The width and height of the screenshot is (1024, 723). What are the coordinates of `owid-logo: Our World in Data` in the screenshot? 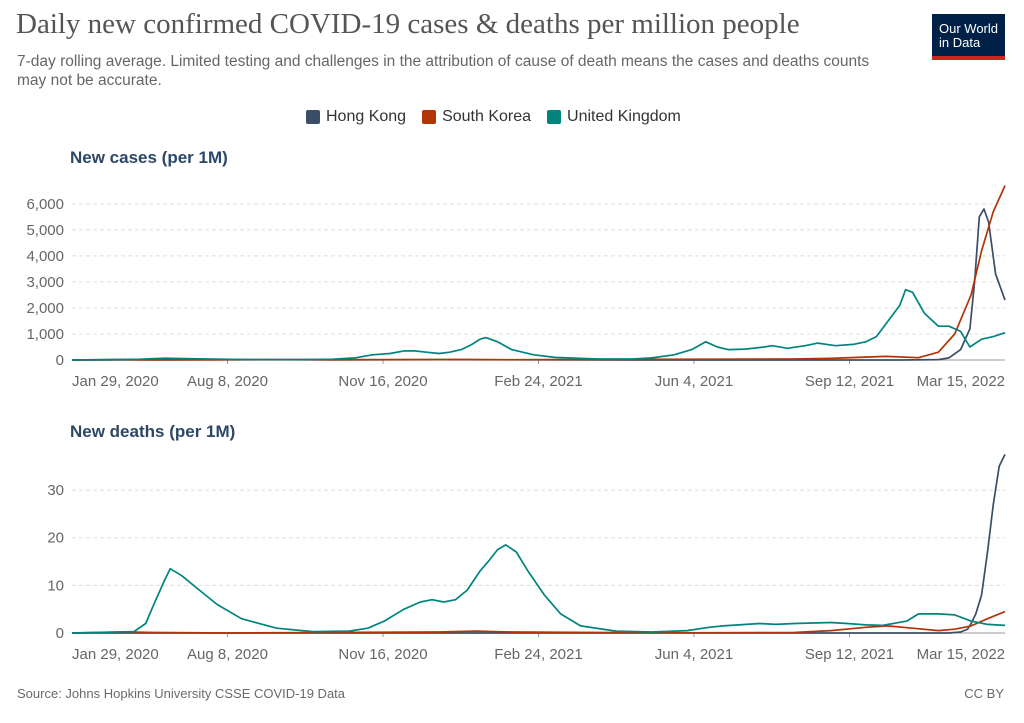 It's located at (968, 37).